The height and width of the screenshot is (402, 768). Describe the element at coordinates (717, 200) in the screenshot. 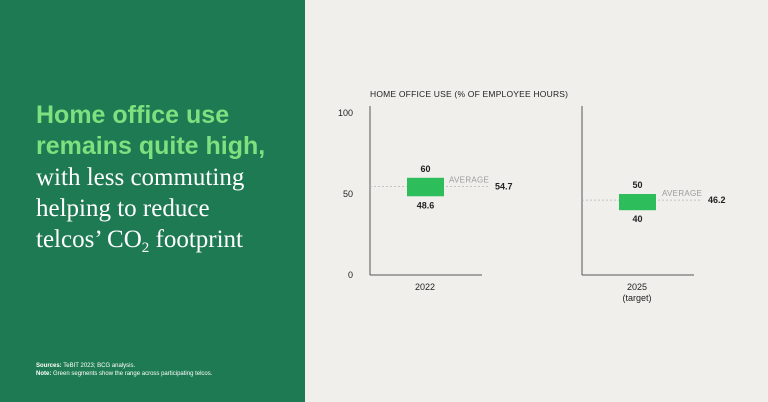

I see `average-value-label: 46.2` at that location.